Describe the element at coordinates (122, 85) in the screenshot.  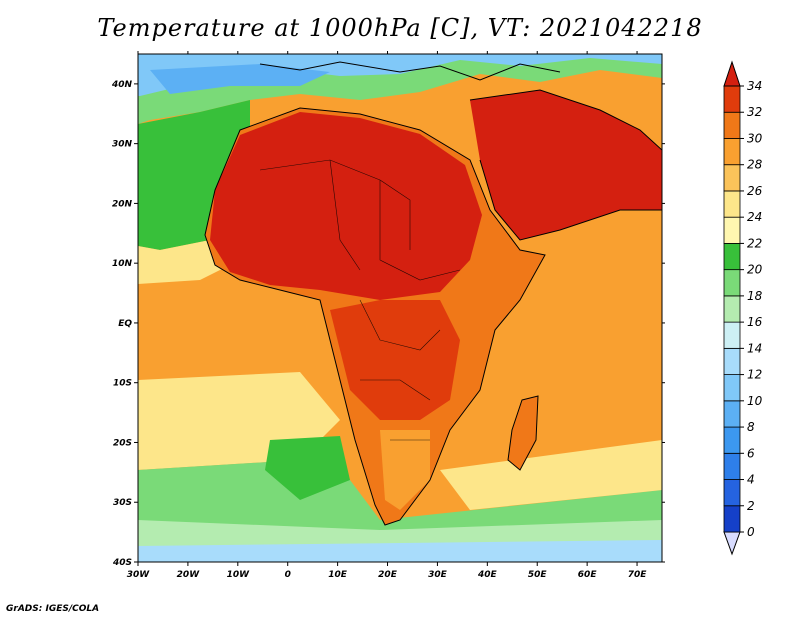
I see `lat-tick-label: 40N` at that location.